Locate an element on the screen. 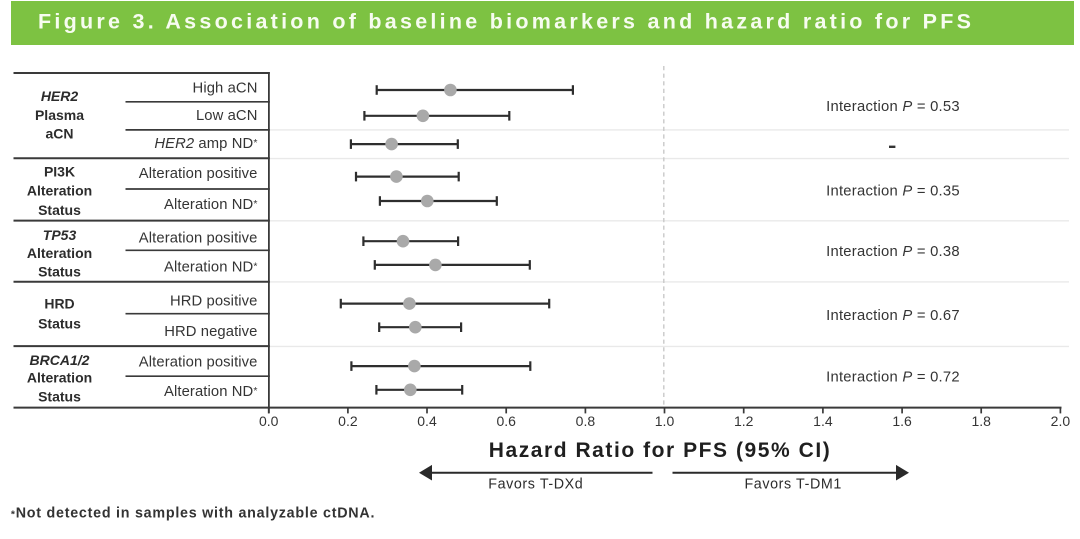 This screenshot has height=539, width=1080. svg-text: Hazard Ratio for PFS (95% CI) is located at coordinates (660, 450).